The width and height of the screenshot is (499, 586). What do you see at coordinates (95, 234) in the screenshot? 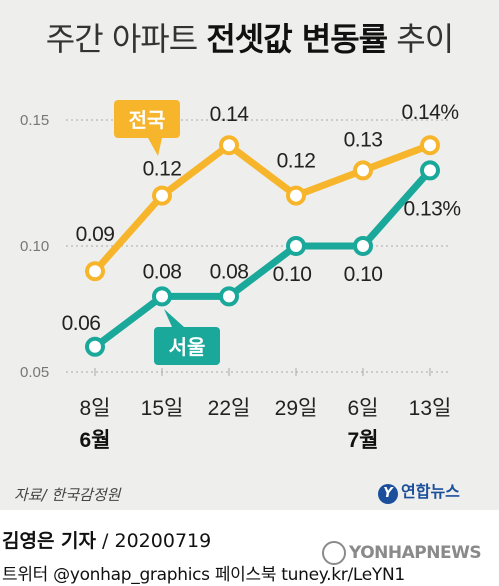
I see `data-label: 0.09` at bounding box center [95, 234].